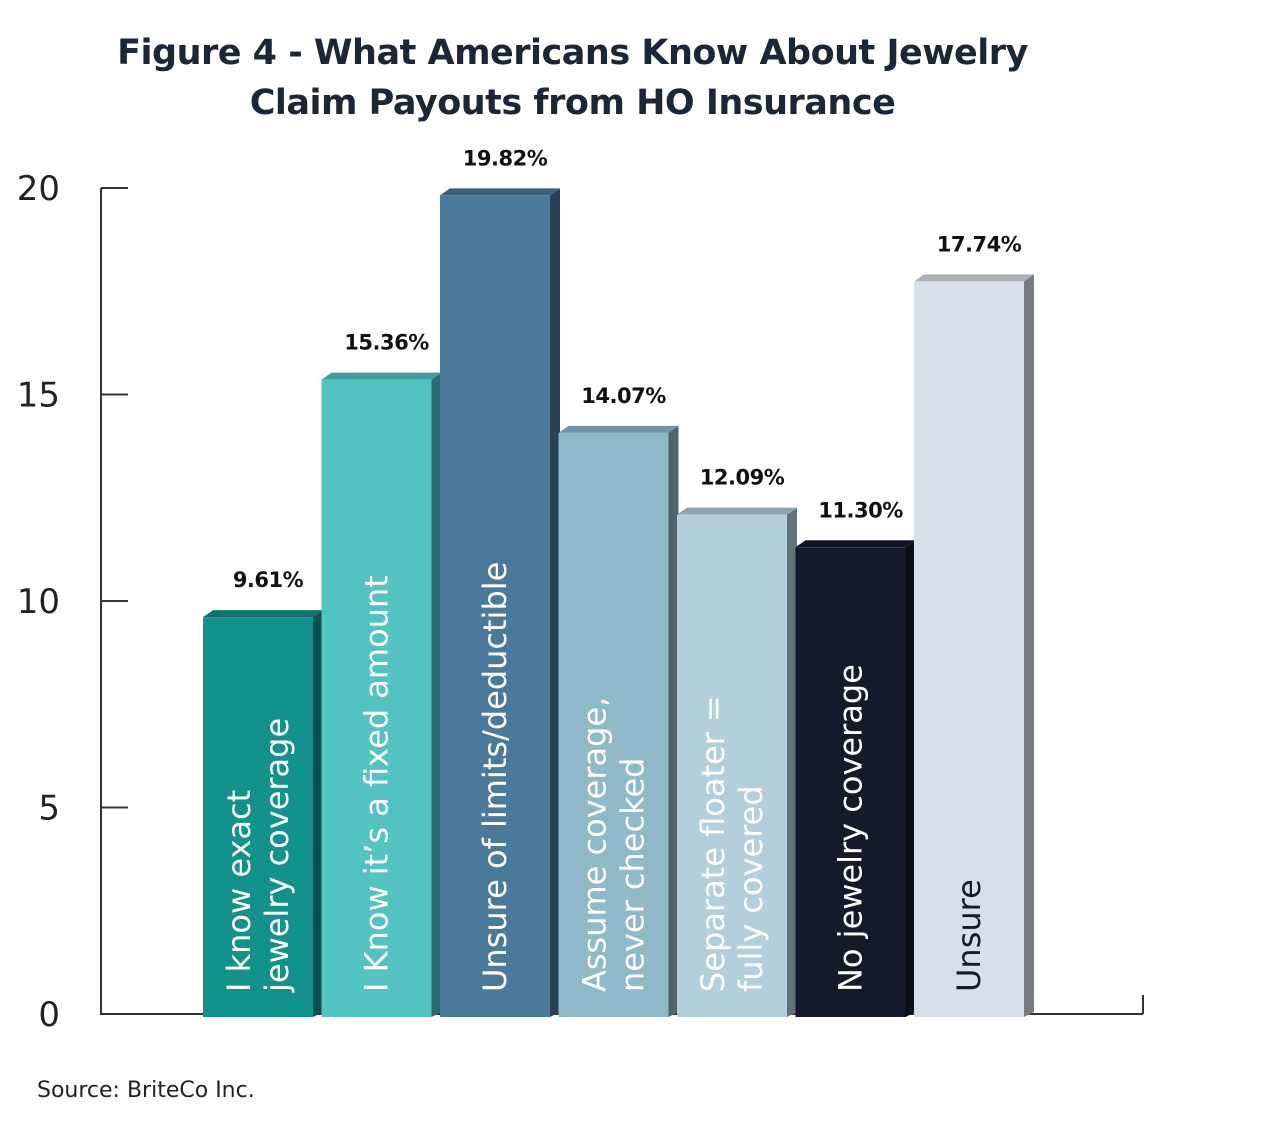 The width and height of the screenshot is (1280, 1129). What do you see at coordinates (623, 396) in the screenshot?
I see `data-label: 14.07%` at bounding box center [623, 396].